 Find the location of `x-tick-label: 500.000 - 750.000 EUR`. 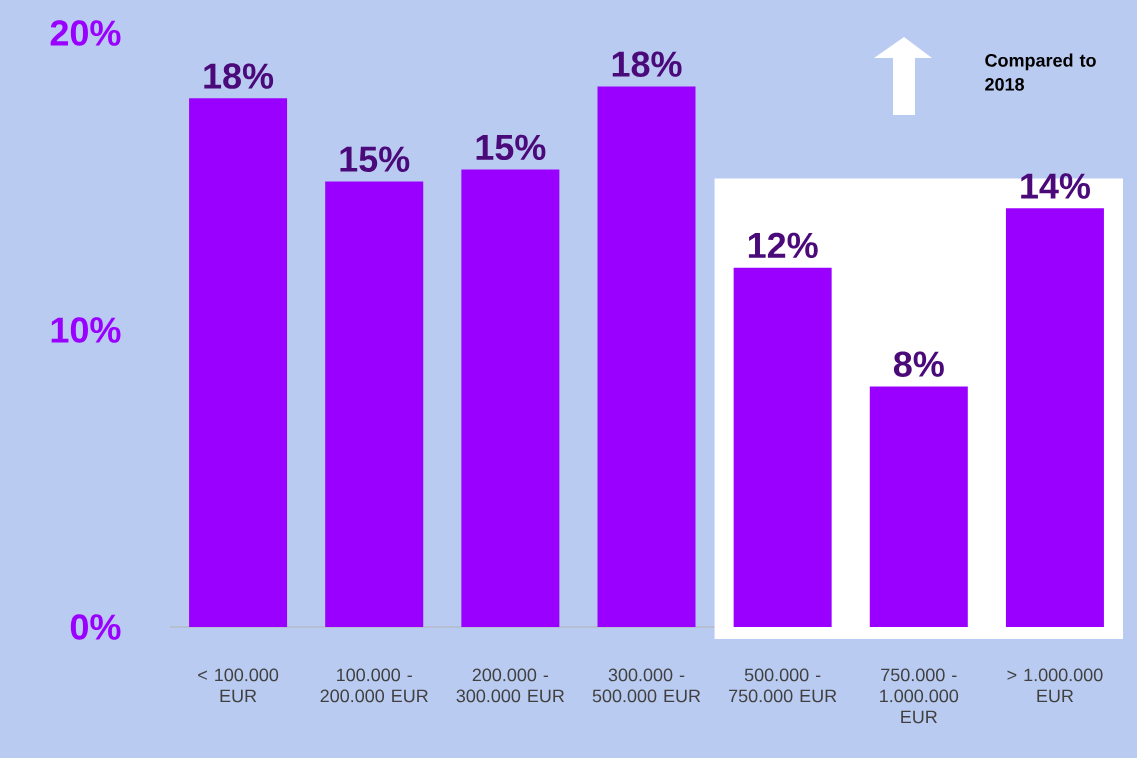

x-tick-label: 500.000 - 750.000 EUR is located at coordinates (783, 685).